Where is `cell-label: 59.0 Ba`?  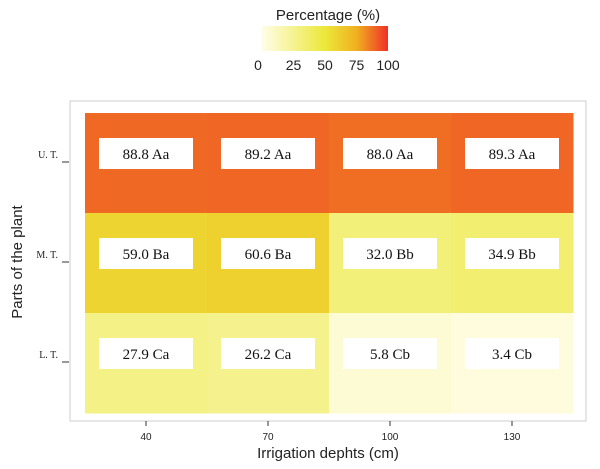
cell-label: 59.0 Ba is located at coordinates (146, 255).